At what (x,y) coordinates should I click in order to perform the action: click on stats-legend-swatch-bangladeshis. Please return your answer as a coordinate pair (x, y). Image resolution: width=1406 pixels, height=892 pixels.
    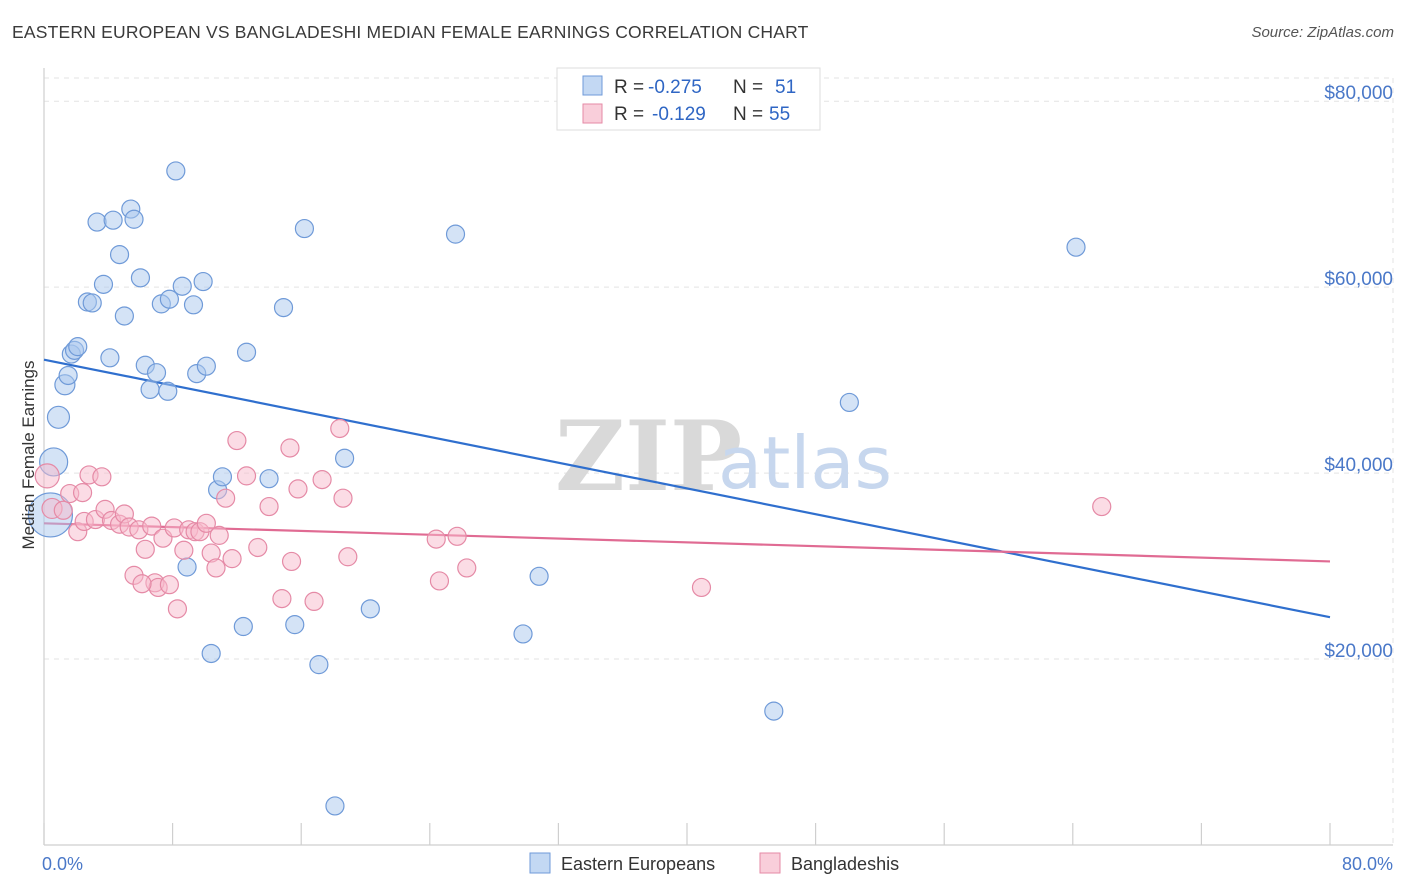
    Looking at the image, I should click on (592, 113).